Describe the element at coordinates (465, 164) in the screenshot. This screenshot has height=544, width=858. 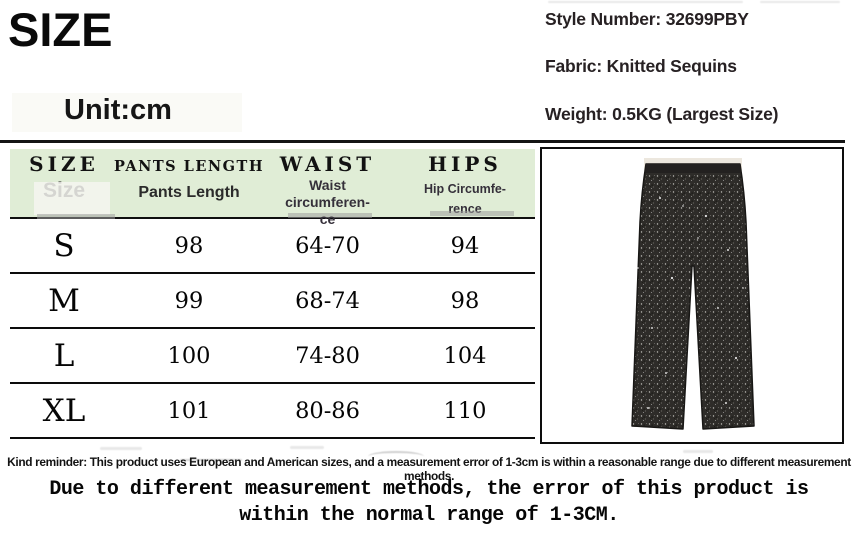
I see `column-header-hips-cn: HIPS` at that location.